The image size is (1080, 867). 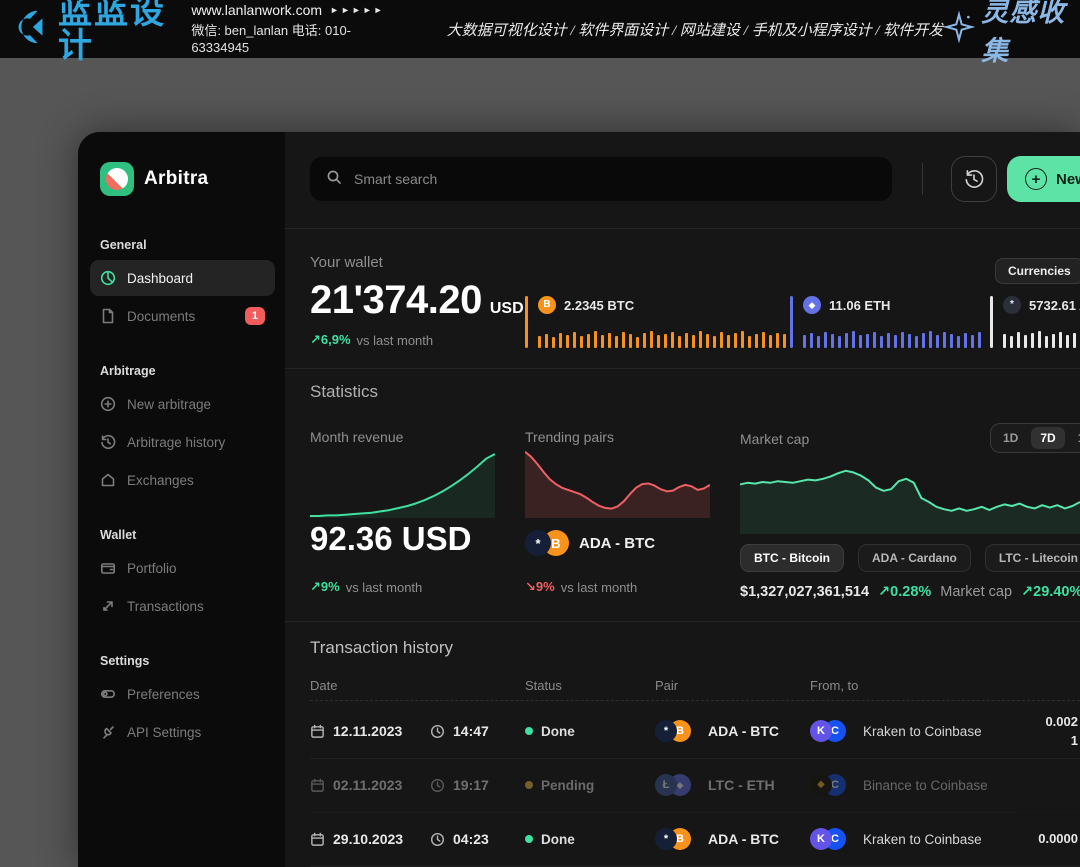 What do you see at coordinates (543, 685) in the screenshot?
I see `col-status: Status` at bounding box center [543, 685].